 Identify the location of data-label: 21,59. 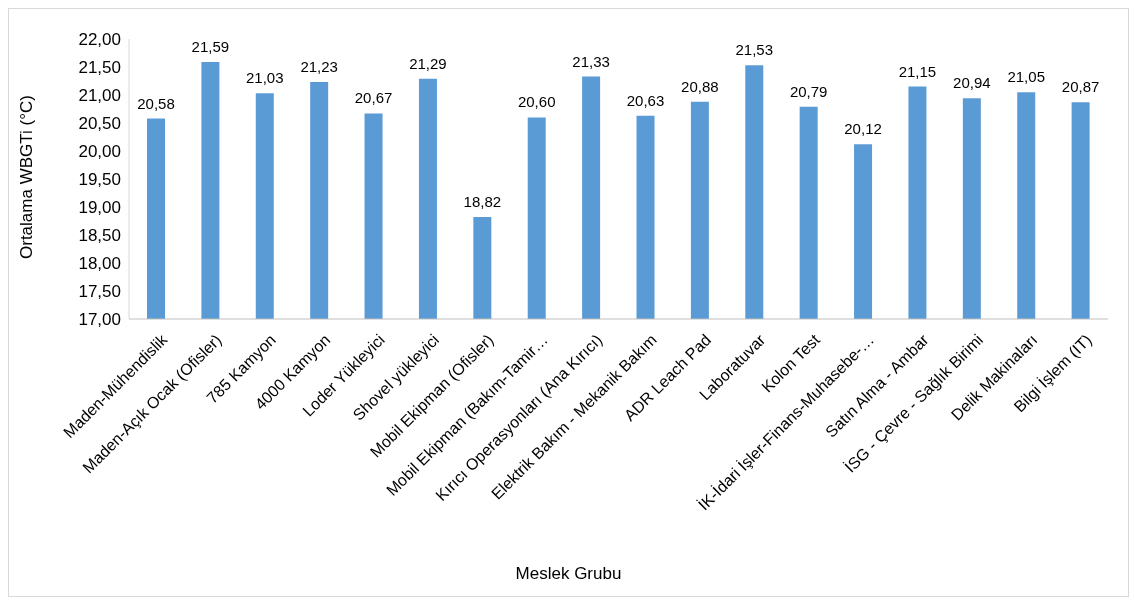
(210, 46).